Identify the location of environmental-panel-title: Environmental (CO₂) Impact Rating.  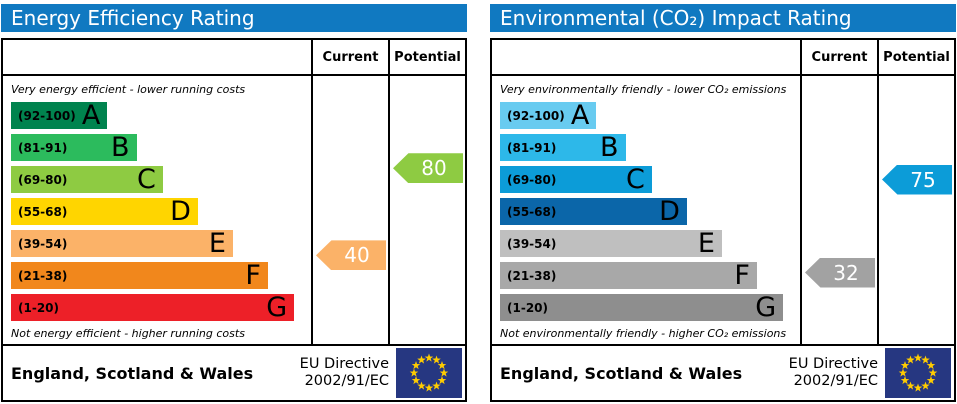
(723, 18).